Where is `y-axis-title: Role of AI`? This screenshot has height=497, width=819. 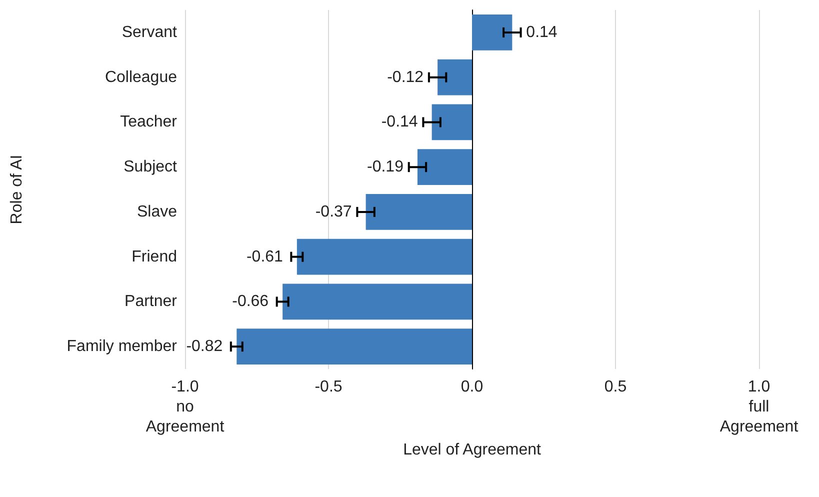
y-axis-title: Role of AI is located at coordinates (17, 189).